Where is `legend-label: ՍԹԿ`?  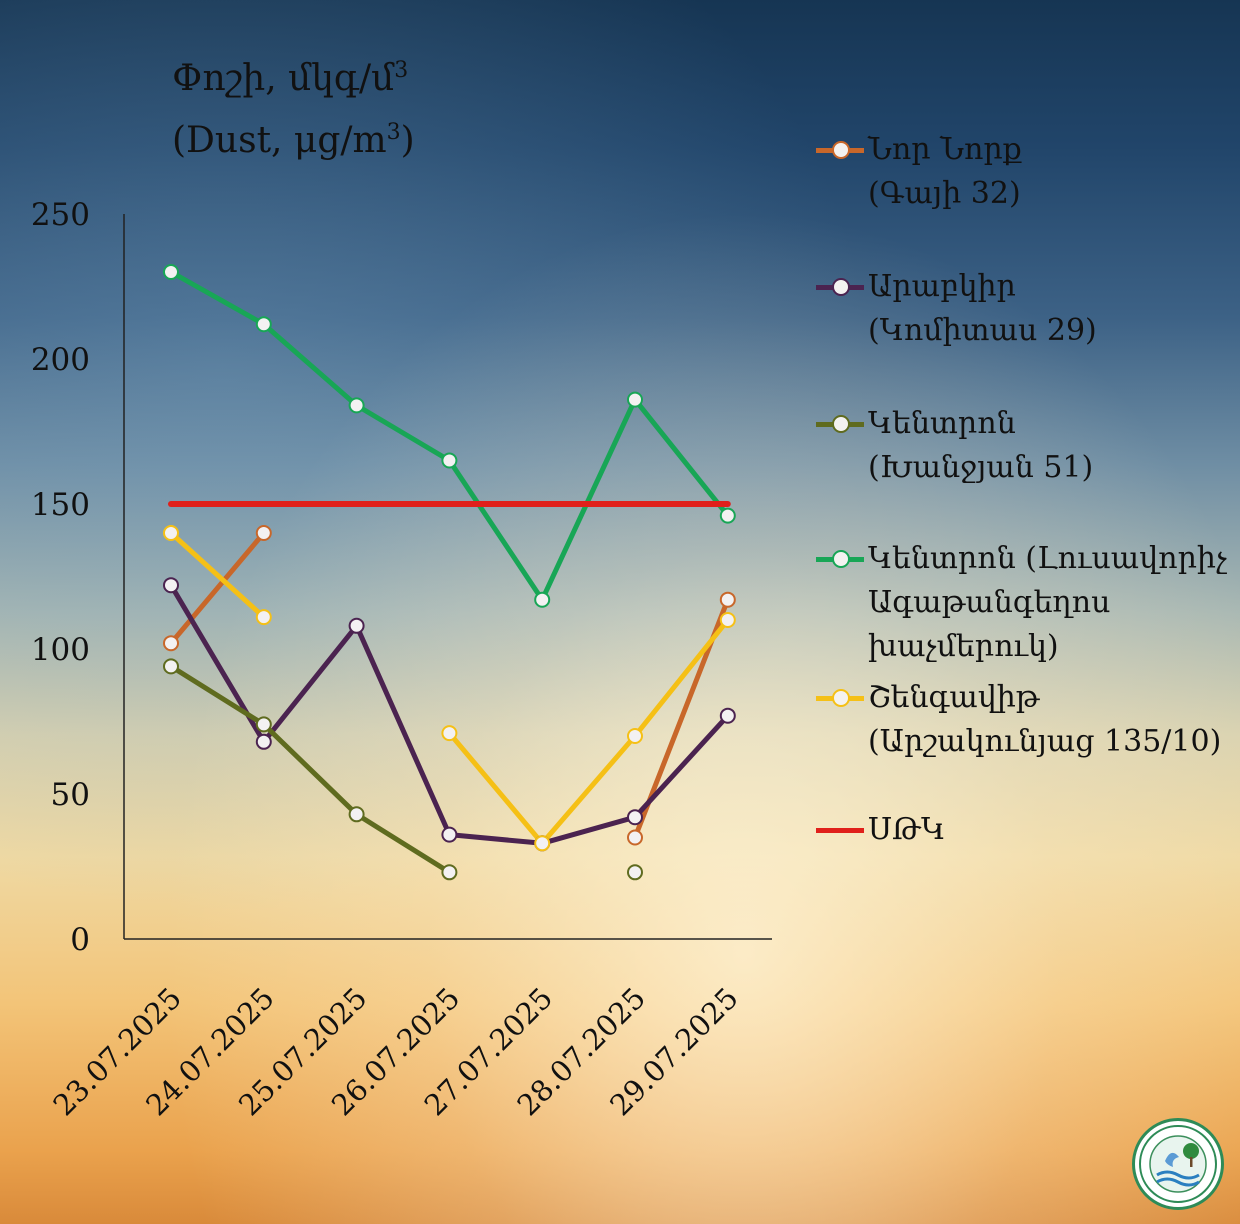
legend-label: ՍԹԿ is located at coordinates (907, 829).